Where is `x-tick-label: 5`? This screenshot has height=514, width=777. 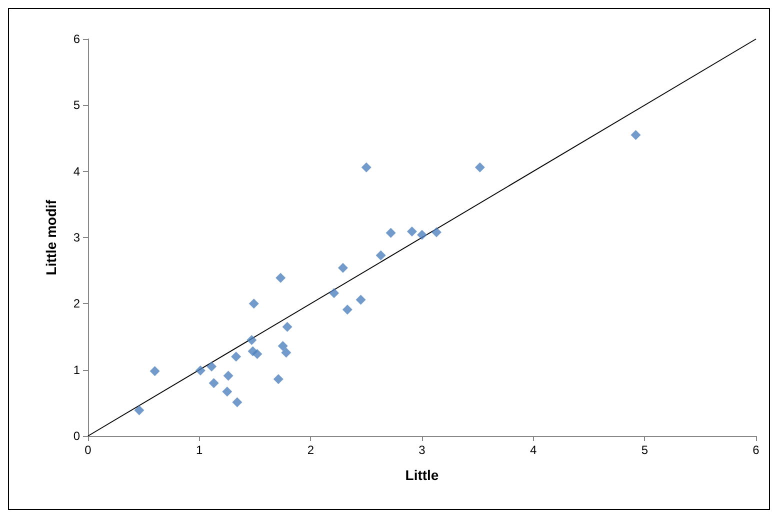 x-tick-label: 5 is located at coordinates (644, 450).